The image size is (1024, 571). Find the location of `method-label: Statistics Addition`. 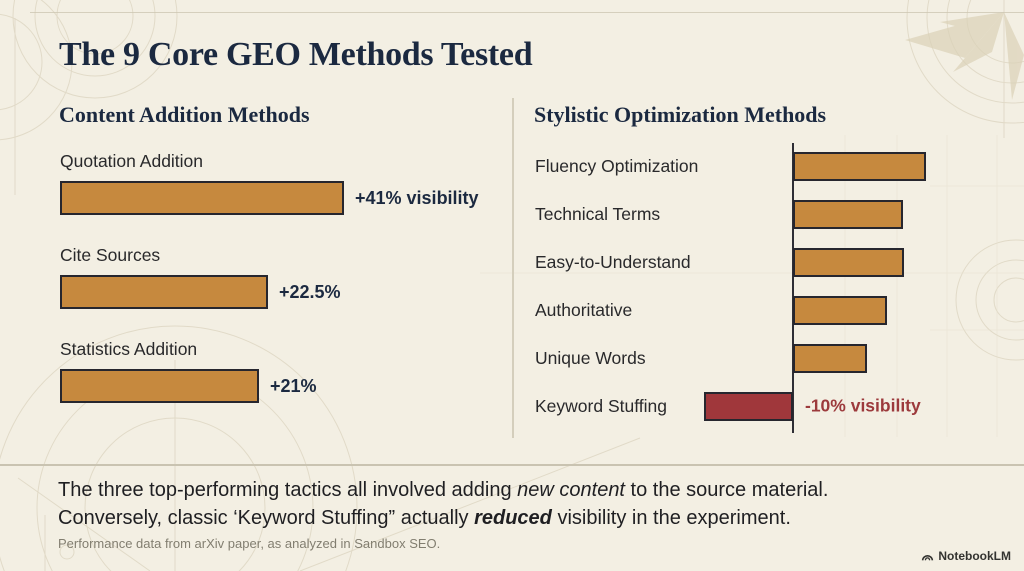

method-label: Statistics Addition is located at coordinates (129, 349).